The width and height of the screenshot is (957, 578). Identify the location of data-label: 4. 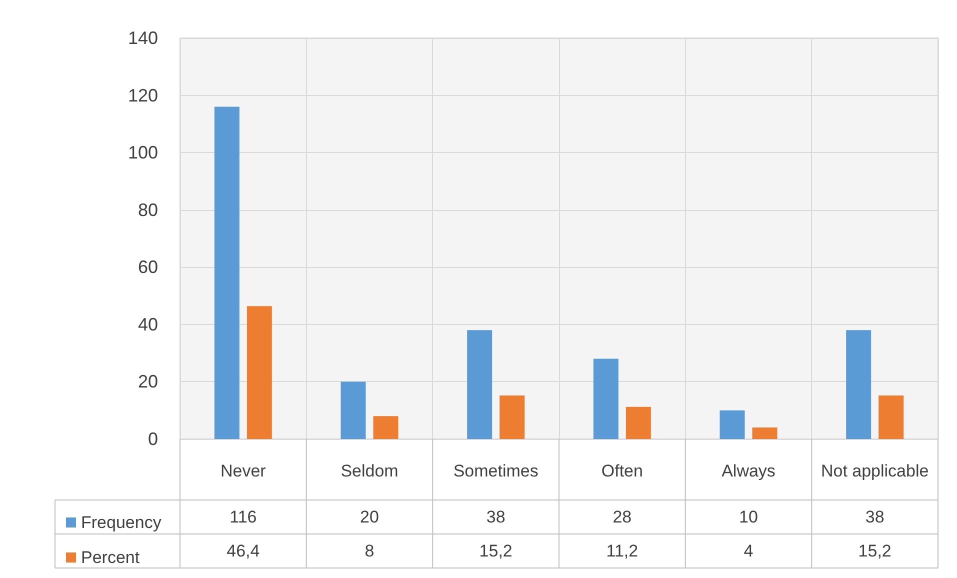
(749, 551).